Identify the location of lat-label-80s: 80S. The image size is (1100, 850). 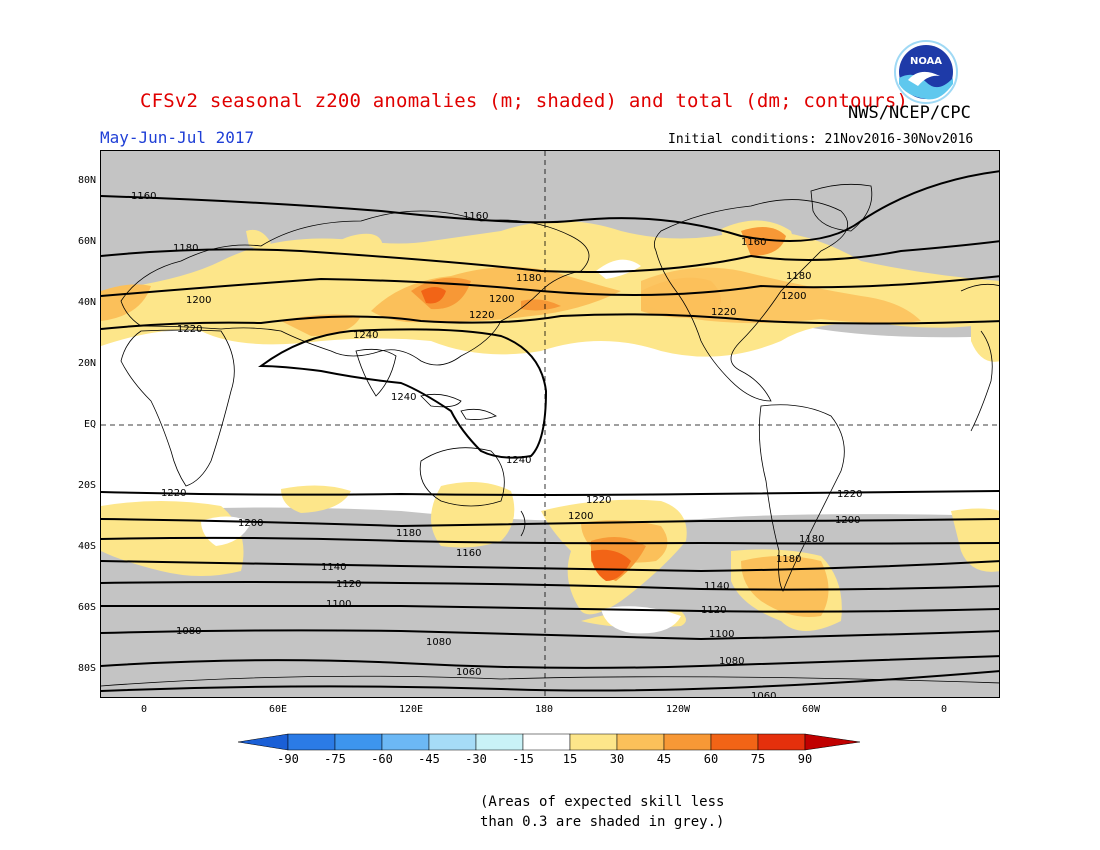
(86, 668).